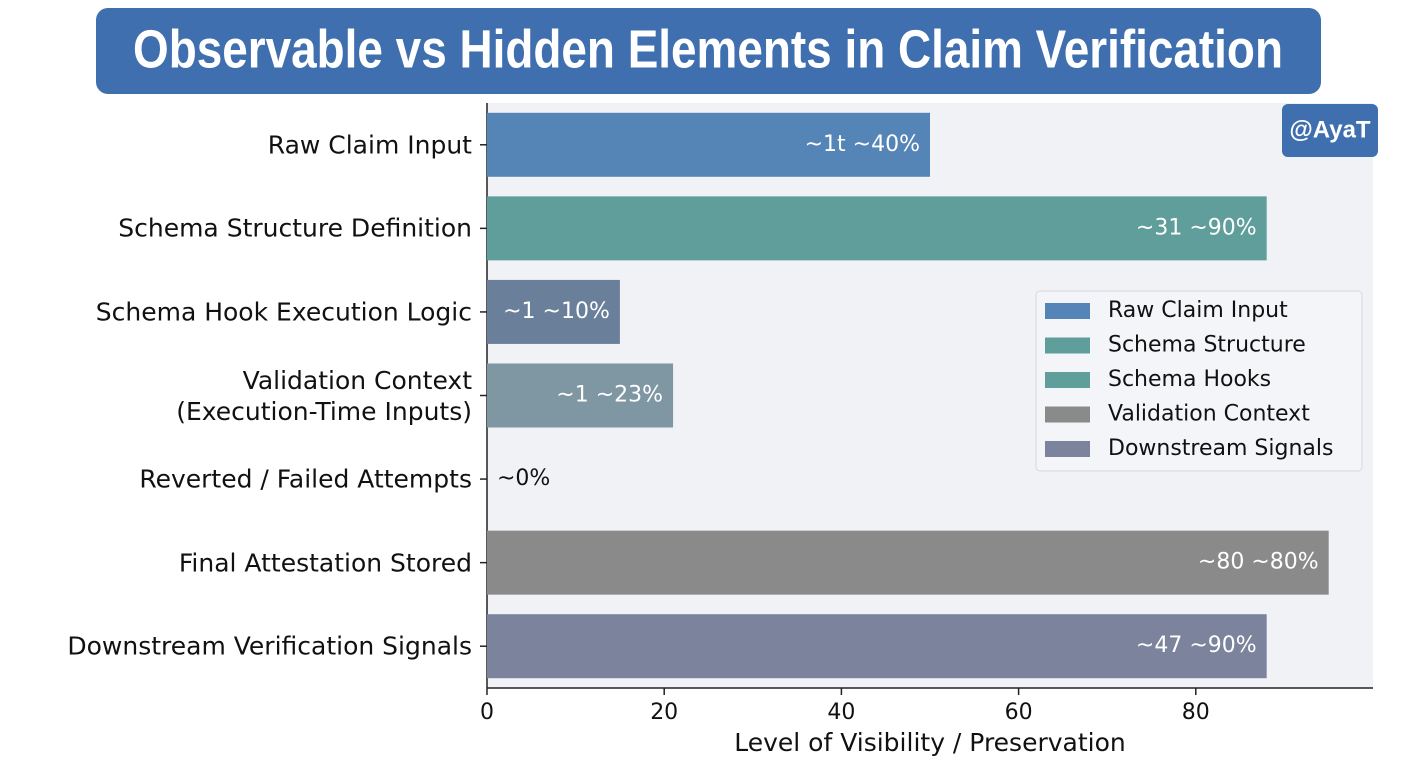 This screenshot has height=768, width=1408. I want to click on watermark-box, so click(1330, 130).